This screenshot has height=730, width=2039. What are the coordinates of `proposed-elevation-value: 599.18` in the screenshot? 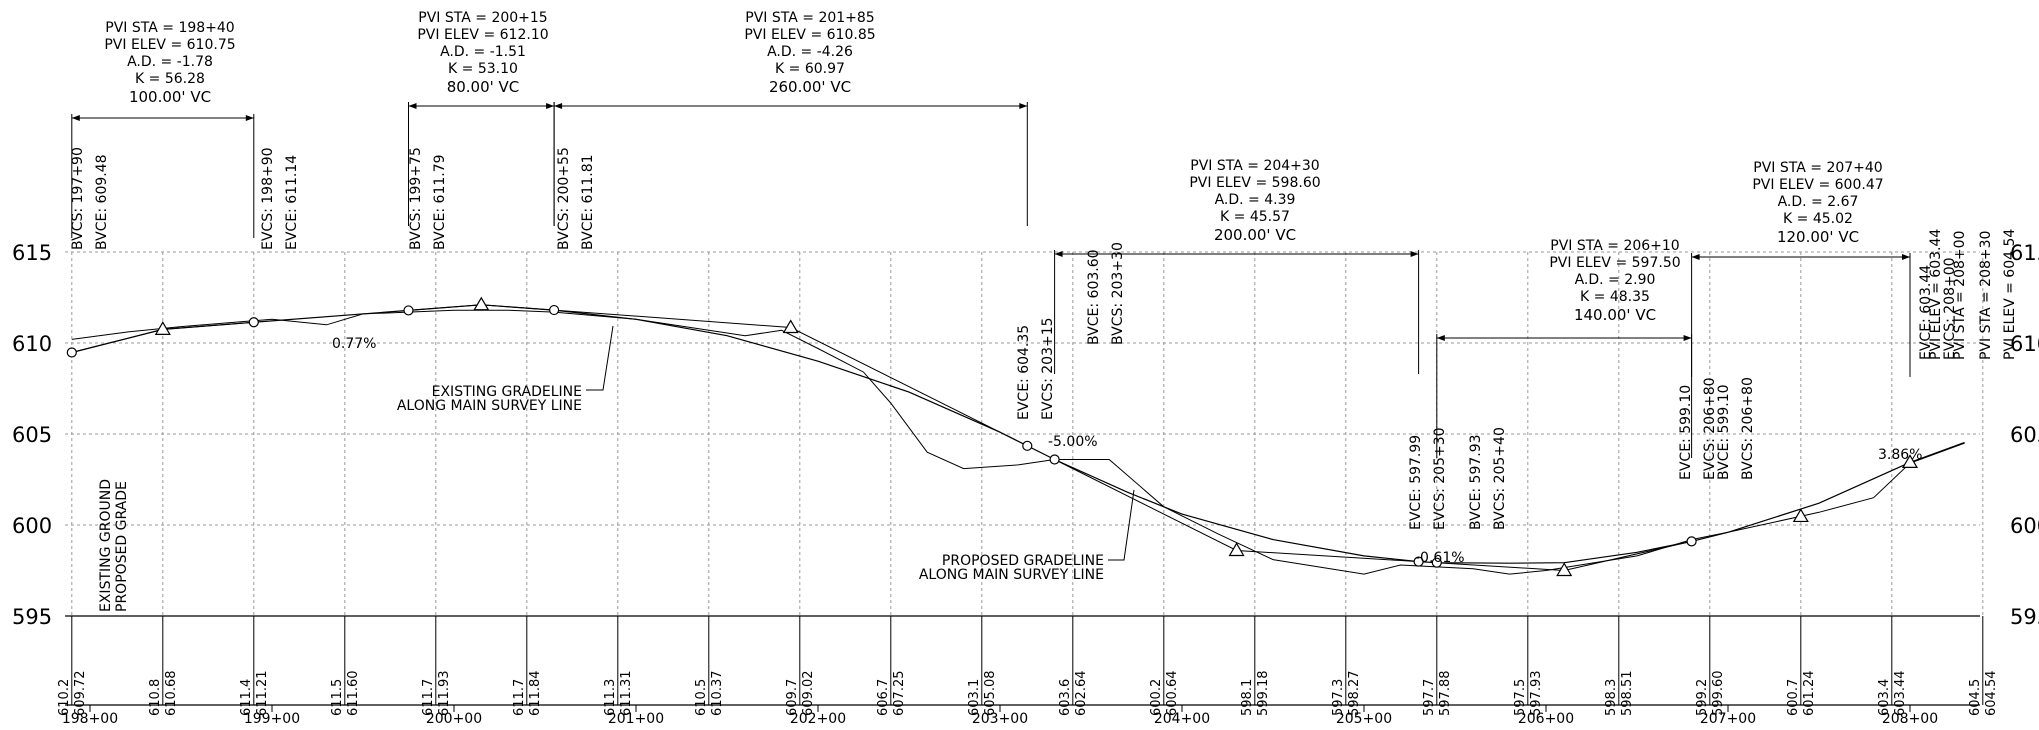 It's located at (1263, 694).